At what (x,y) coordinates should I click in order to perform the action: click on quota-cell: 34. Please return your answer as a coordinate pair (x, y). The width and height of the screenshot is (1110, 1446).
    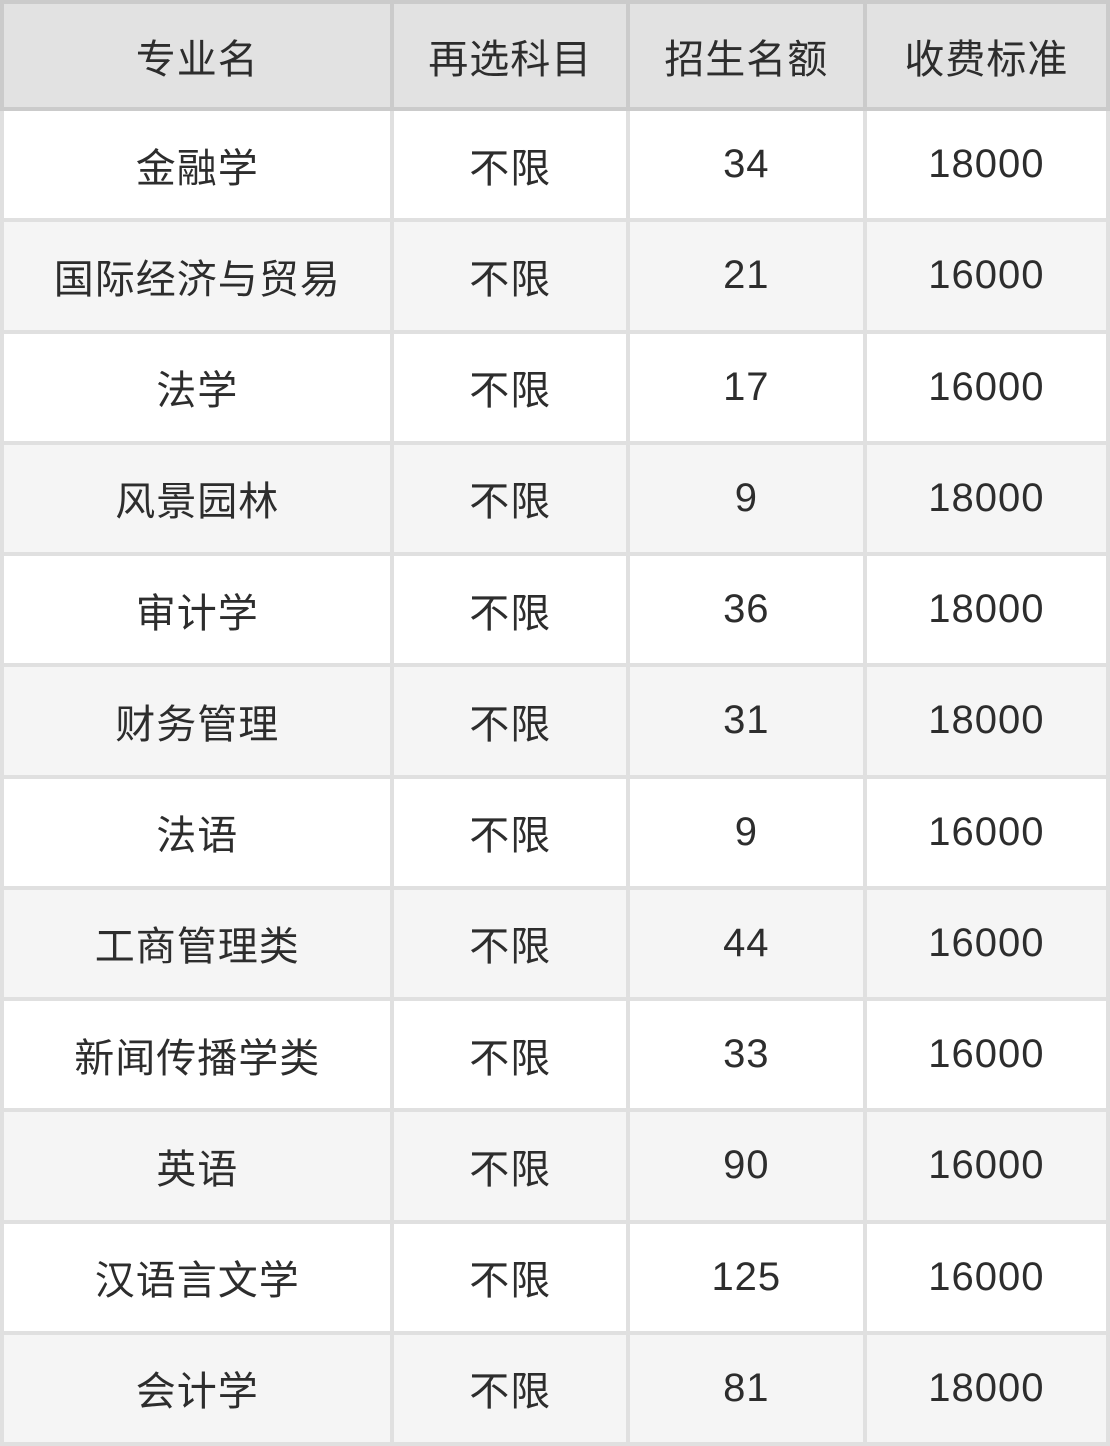
    Looking at the image, I should click on (746, 164).